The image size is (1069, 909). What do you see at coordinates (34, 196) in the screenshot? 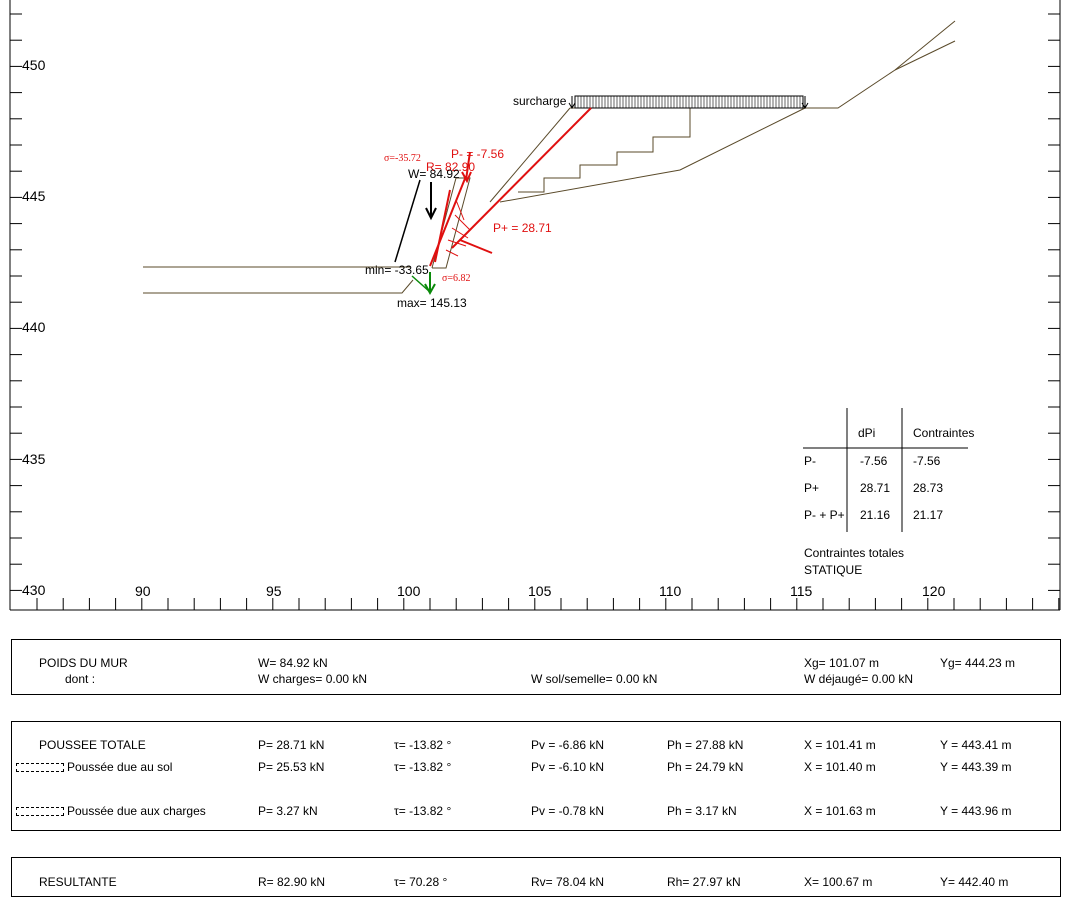
I see `y-tick-label: 445` at bounding box center [34, 196].